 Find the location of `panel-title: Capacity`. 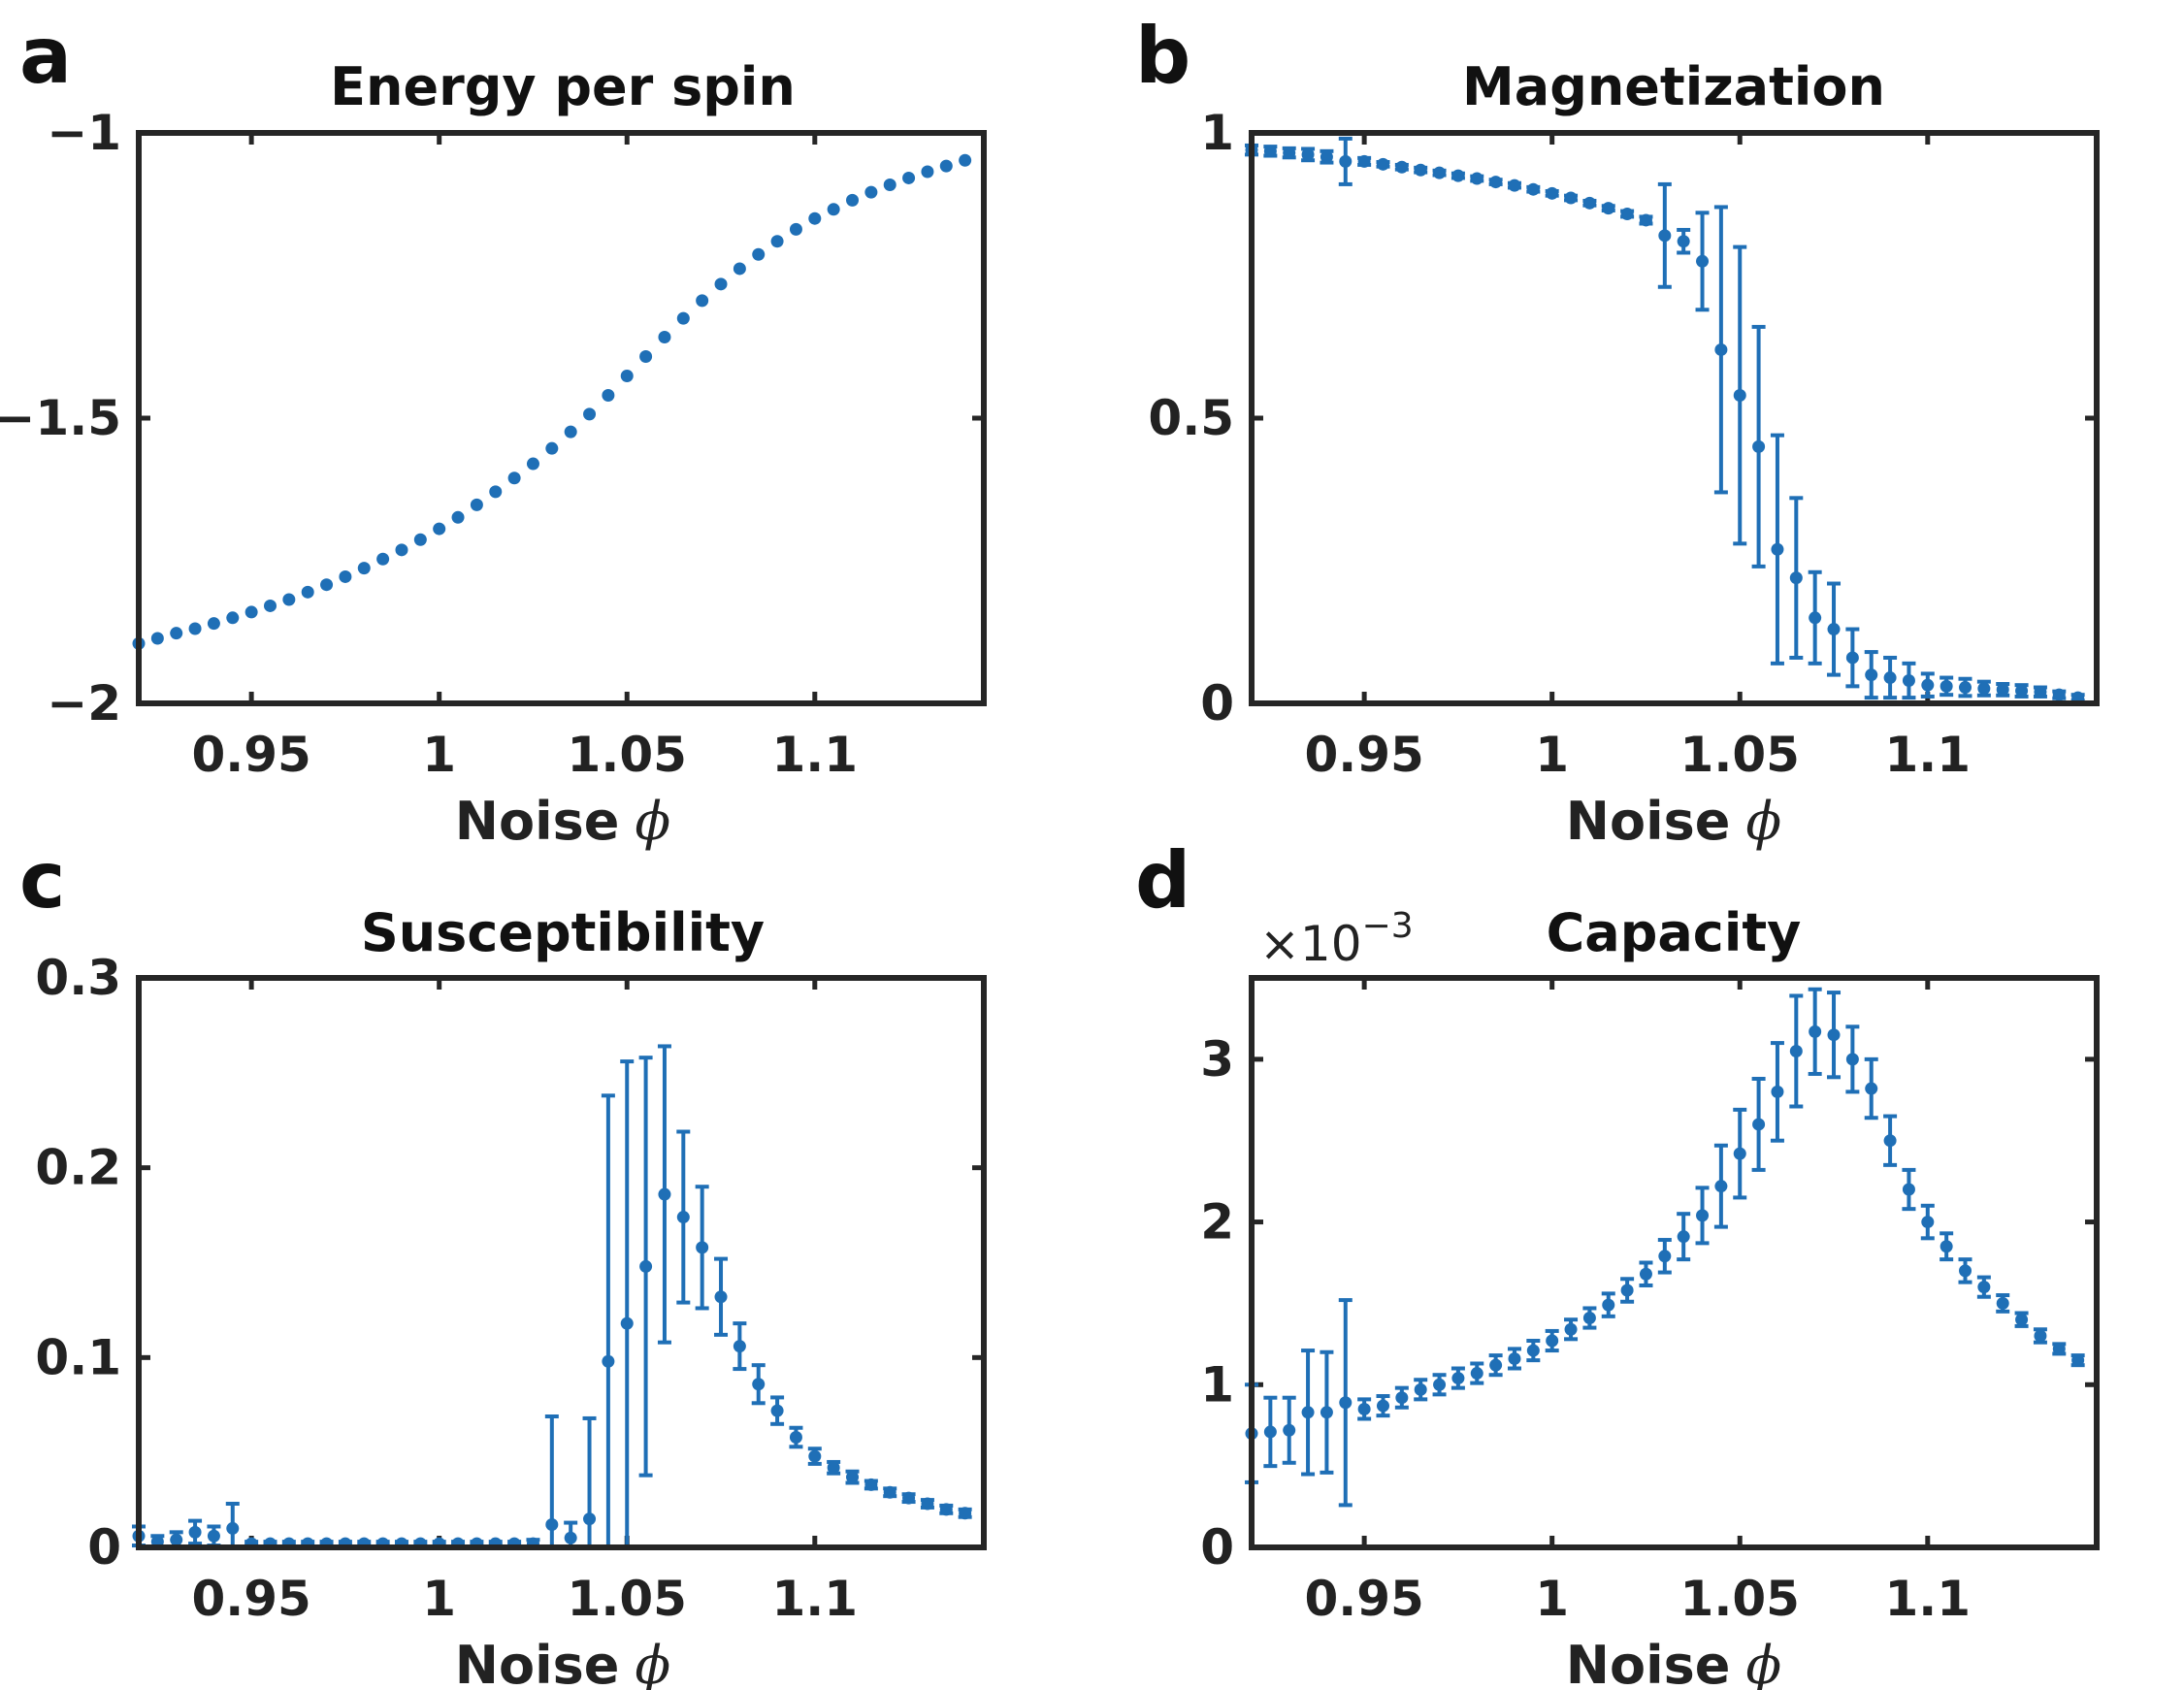

panel-title: Capacity is located at coordinates (1674, 932).